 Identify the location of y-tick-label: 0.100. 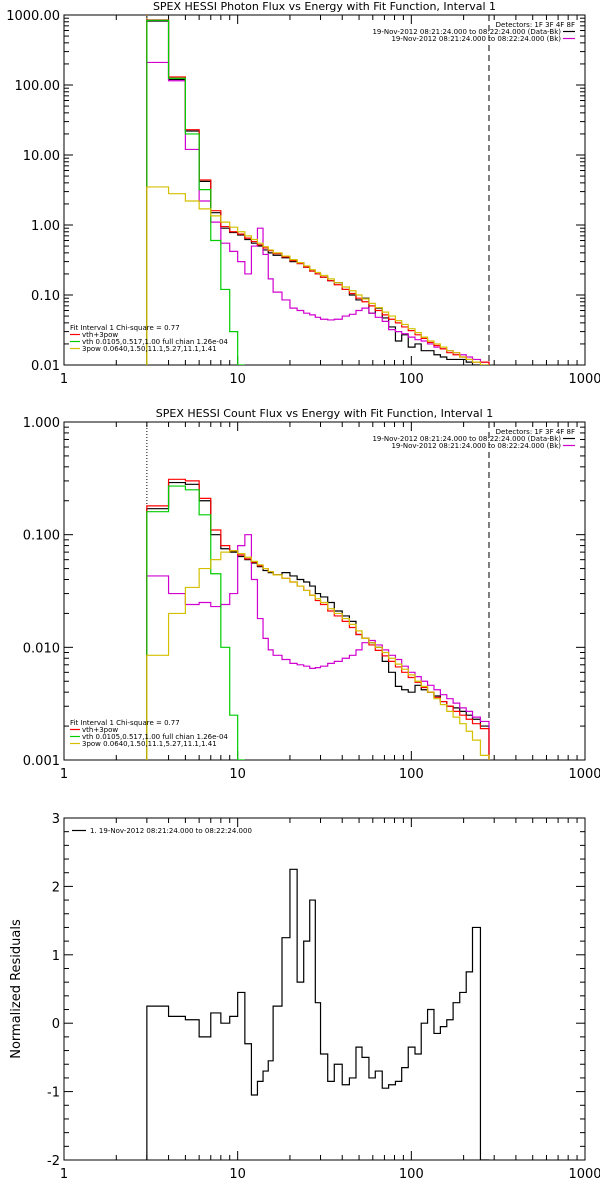
(41, 536).